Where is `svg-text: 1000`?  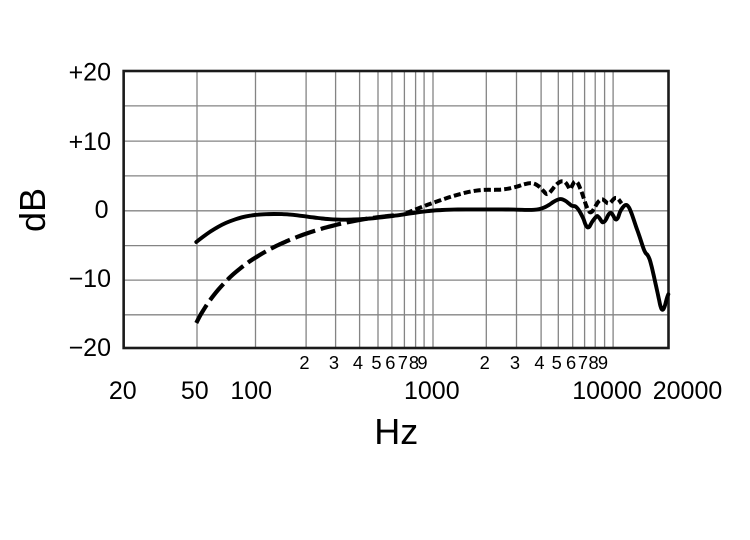
svg-text: 1000 is located at coordinates (432, 391).